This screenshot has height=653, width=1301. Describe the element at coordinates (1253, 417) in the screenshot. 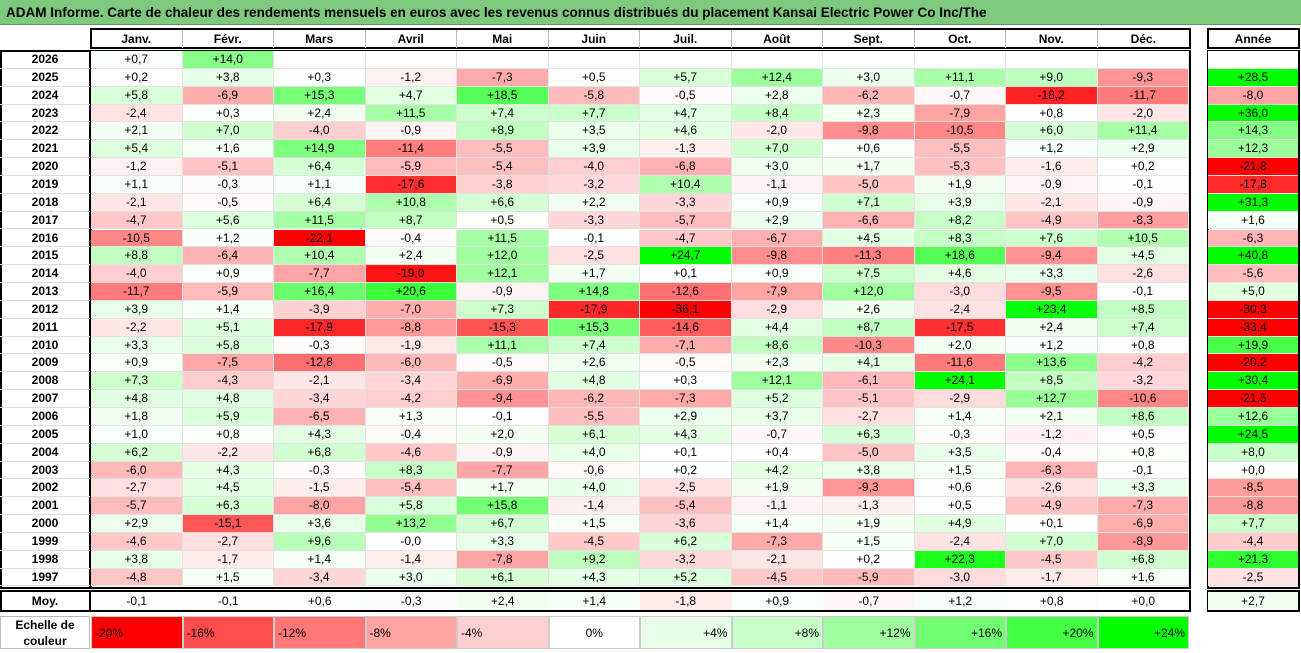

I see `annual-cell: +12,6` at that location.